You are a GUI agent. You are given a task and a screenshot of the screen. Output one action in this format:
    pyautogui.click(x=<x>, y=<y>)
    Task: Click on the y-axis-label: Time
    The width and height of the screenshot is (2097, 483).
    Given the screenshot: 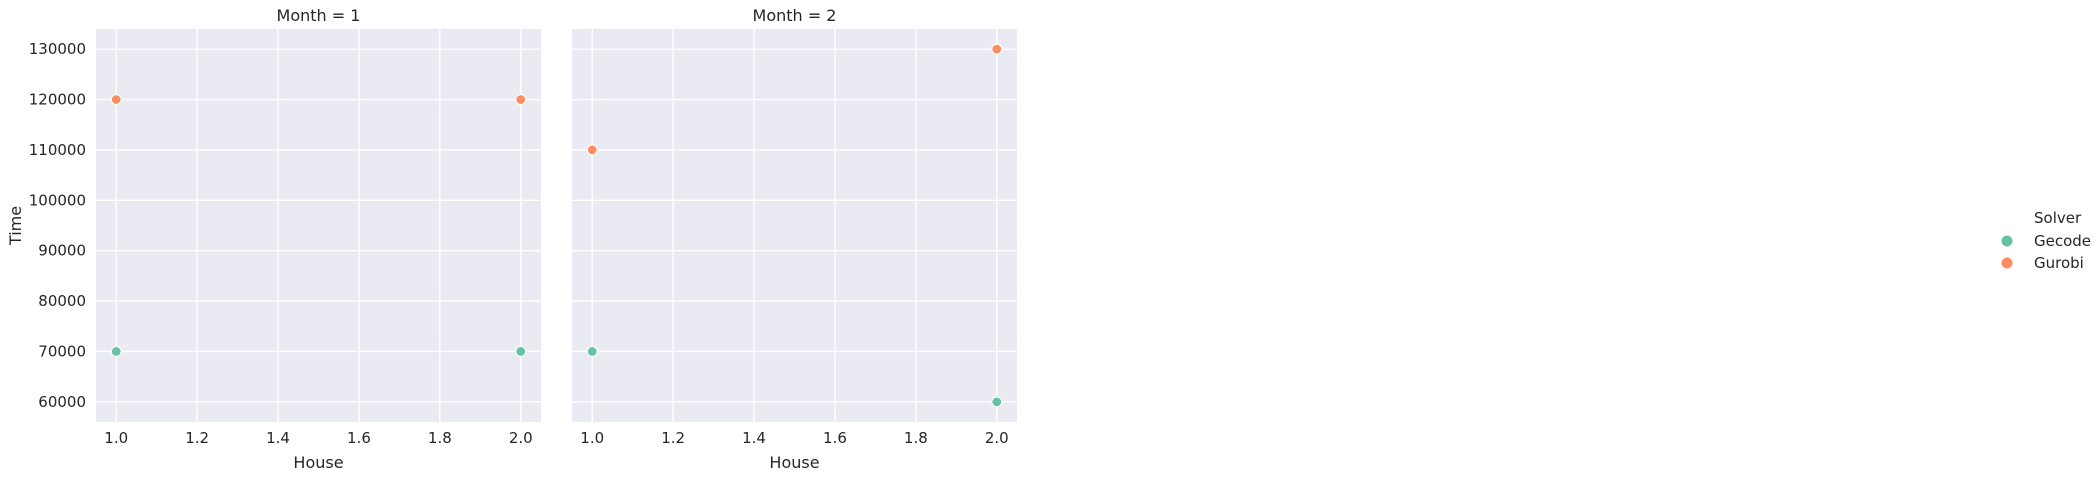 What is the action you would take?
    pyautogui.click(x=15, y=226)
    